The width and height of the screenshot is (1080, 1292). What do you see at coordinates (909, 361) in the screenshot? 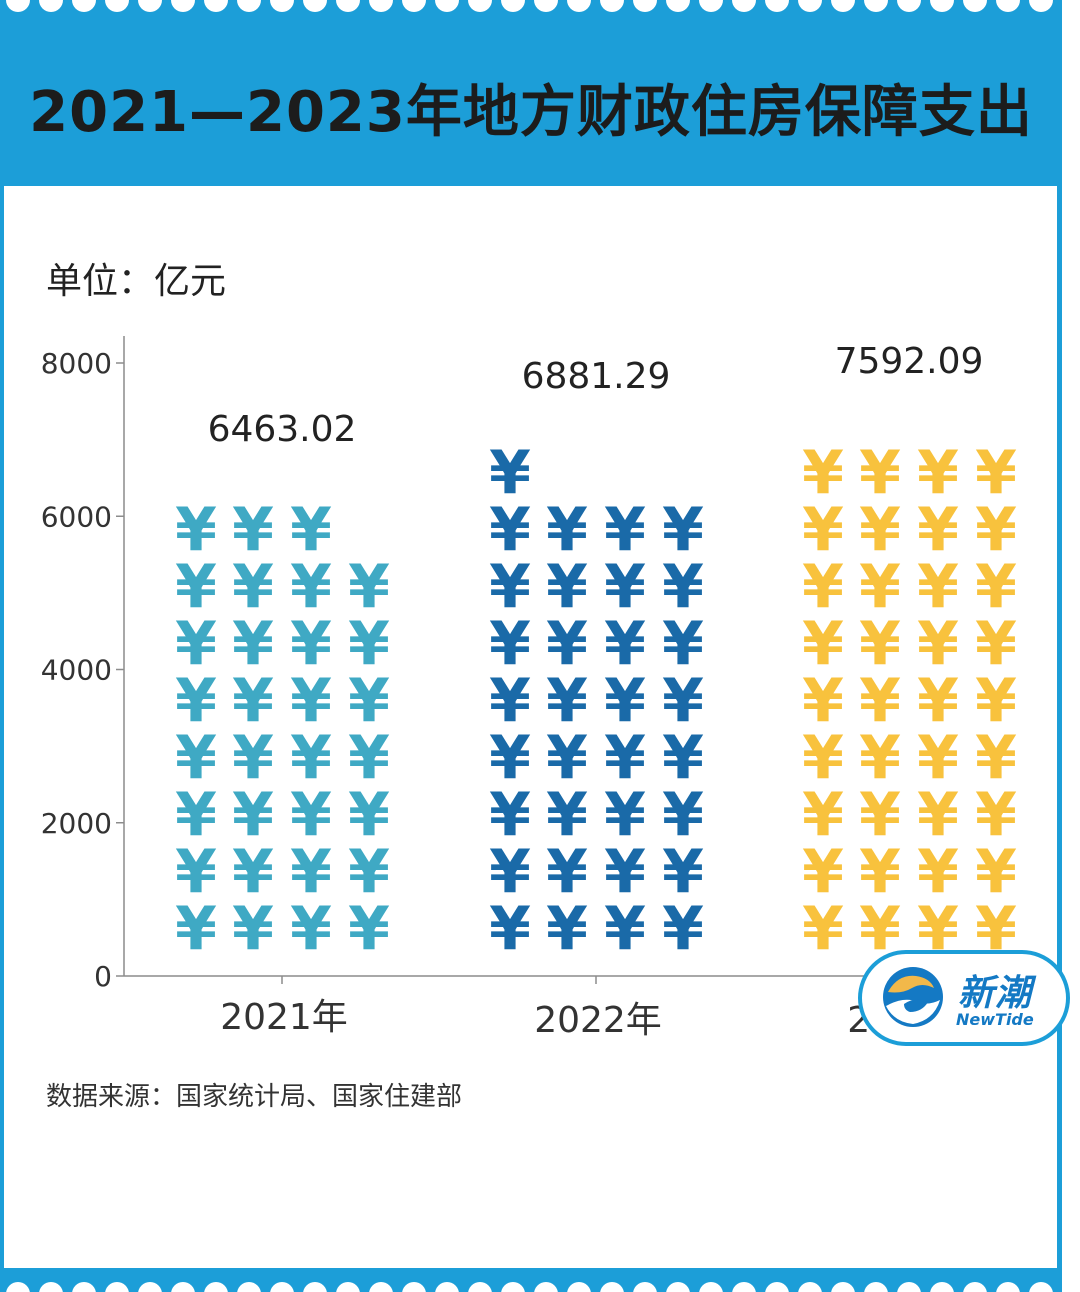
I see `value-label: 7592.09` at bounding box center [909, 361].